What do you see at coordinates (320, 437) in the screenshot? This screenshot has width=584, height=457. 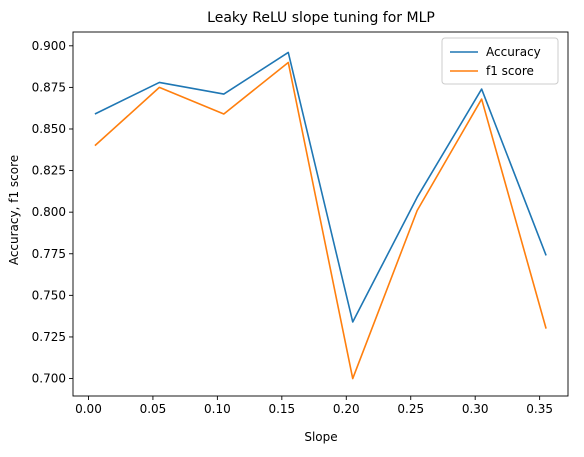 I see `x-axis-label: Slope` at bounding box center [320, 437].